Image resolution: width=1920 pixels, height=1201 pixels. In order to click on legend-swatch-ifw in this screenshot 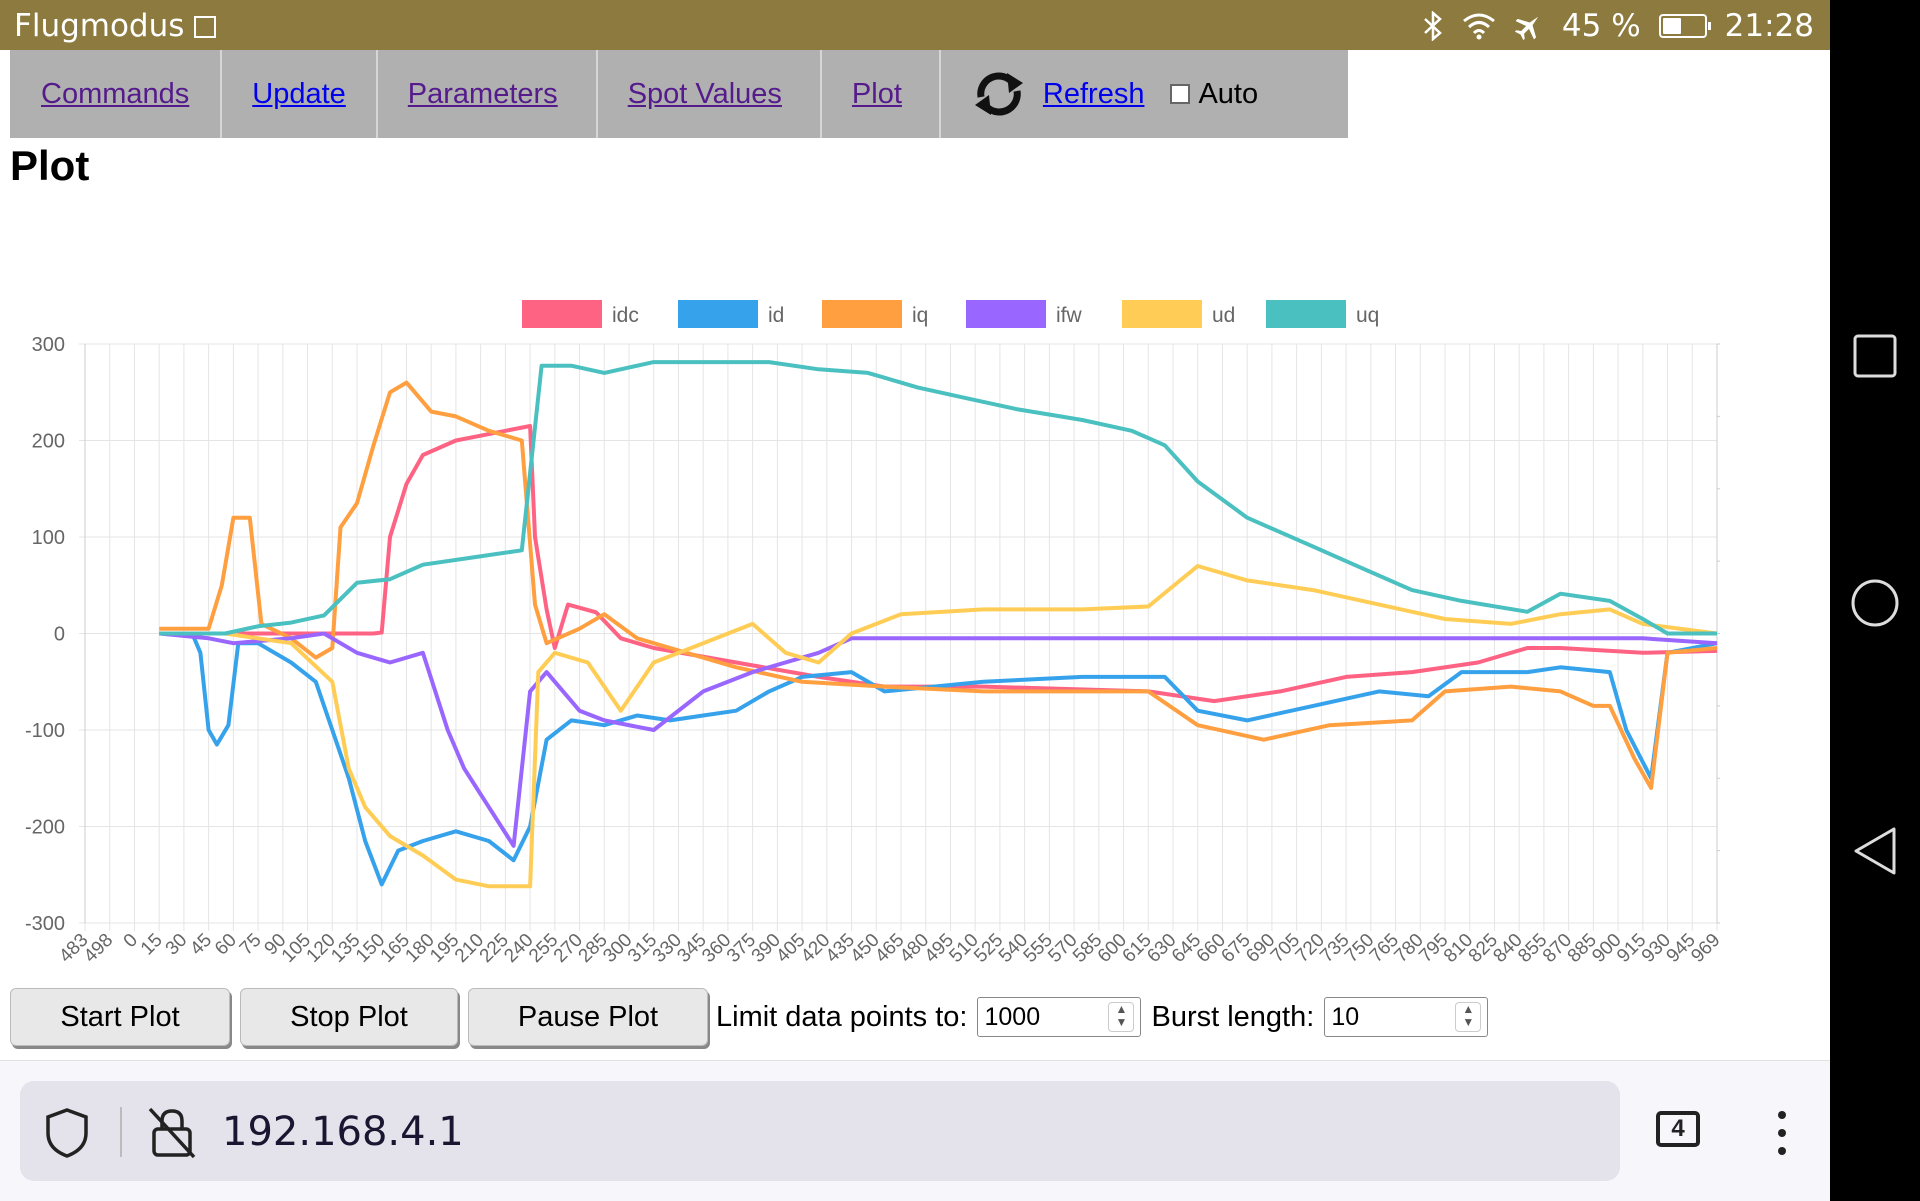, I will do `click(1006, 314)`.